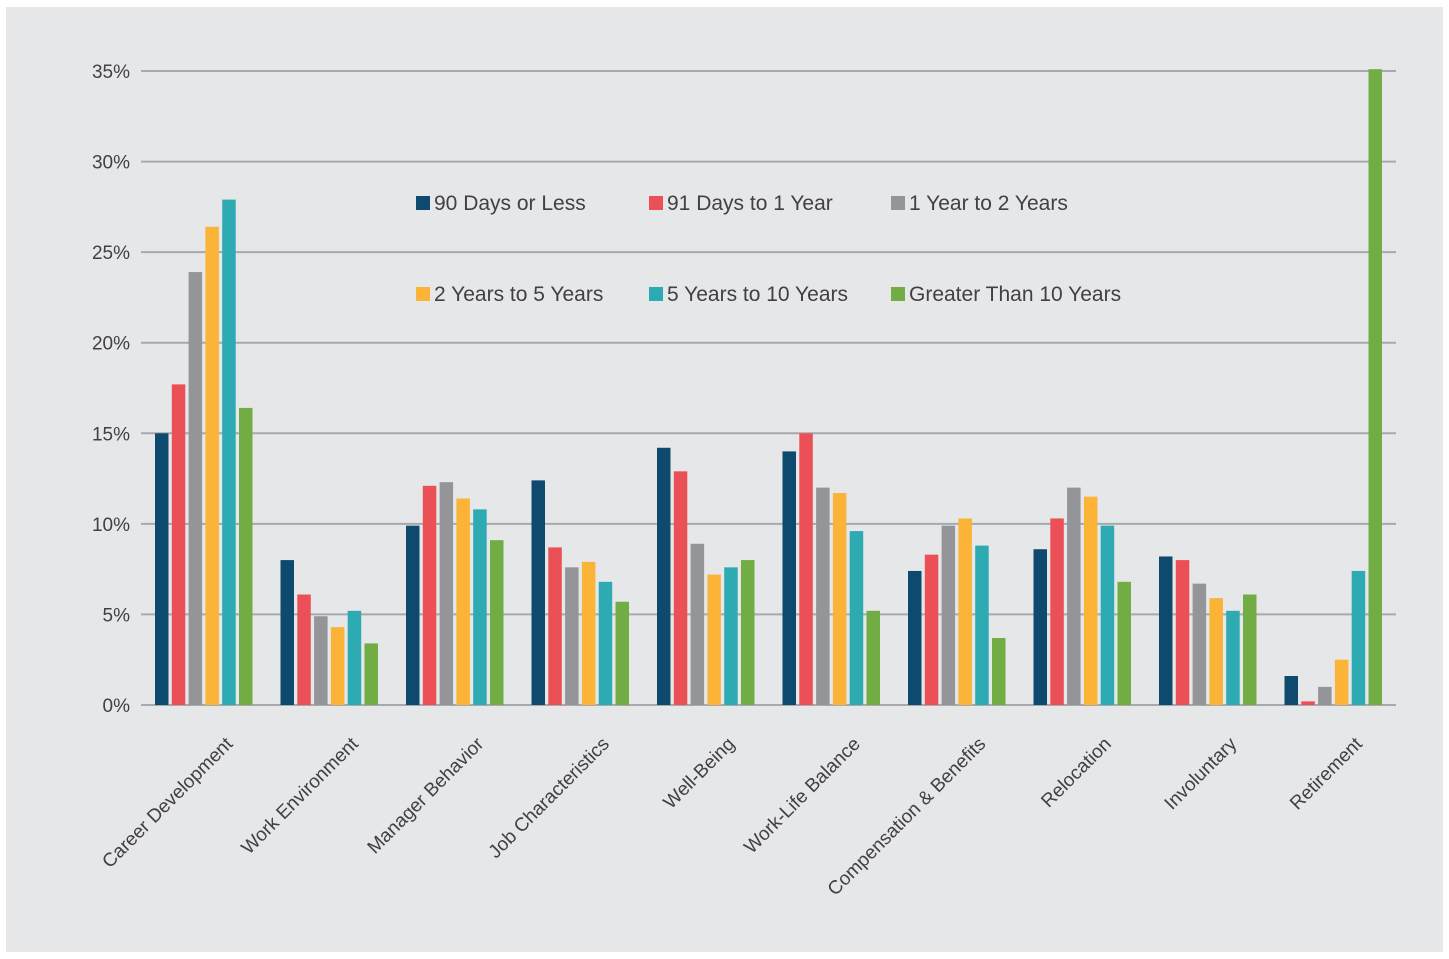  I want to click on y-tick-label: 20%, so click(111, 344).